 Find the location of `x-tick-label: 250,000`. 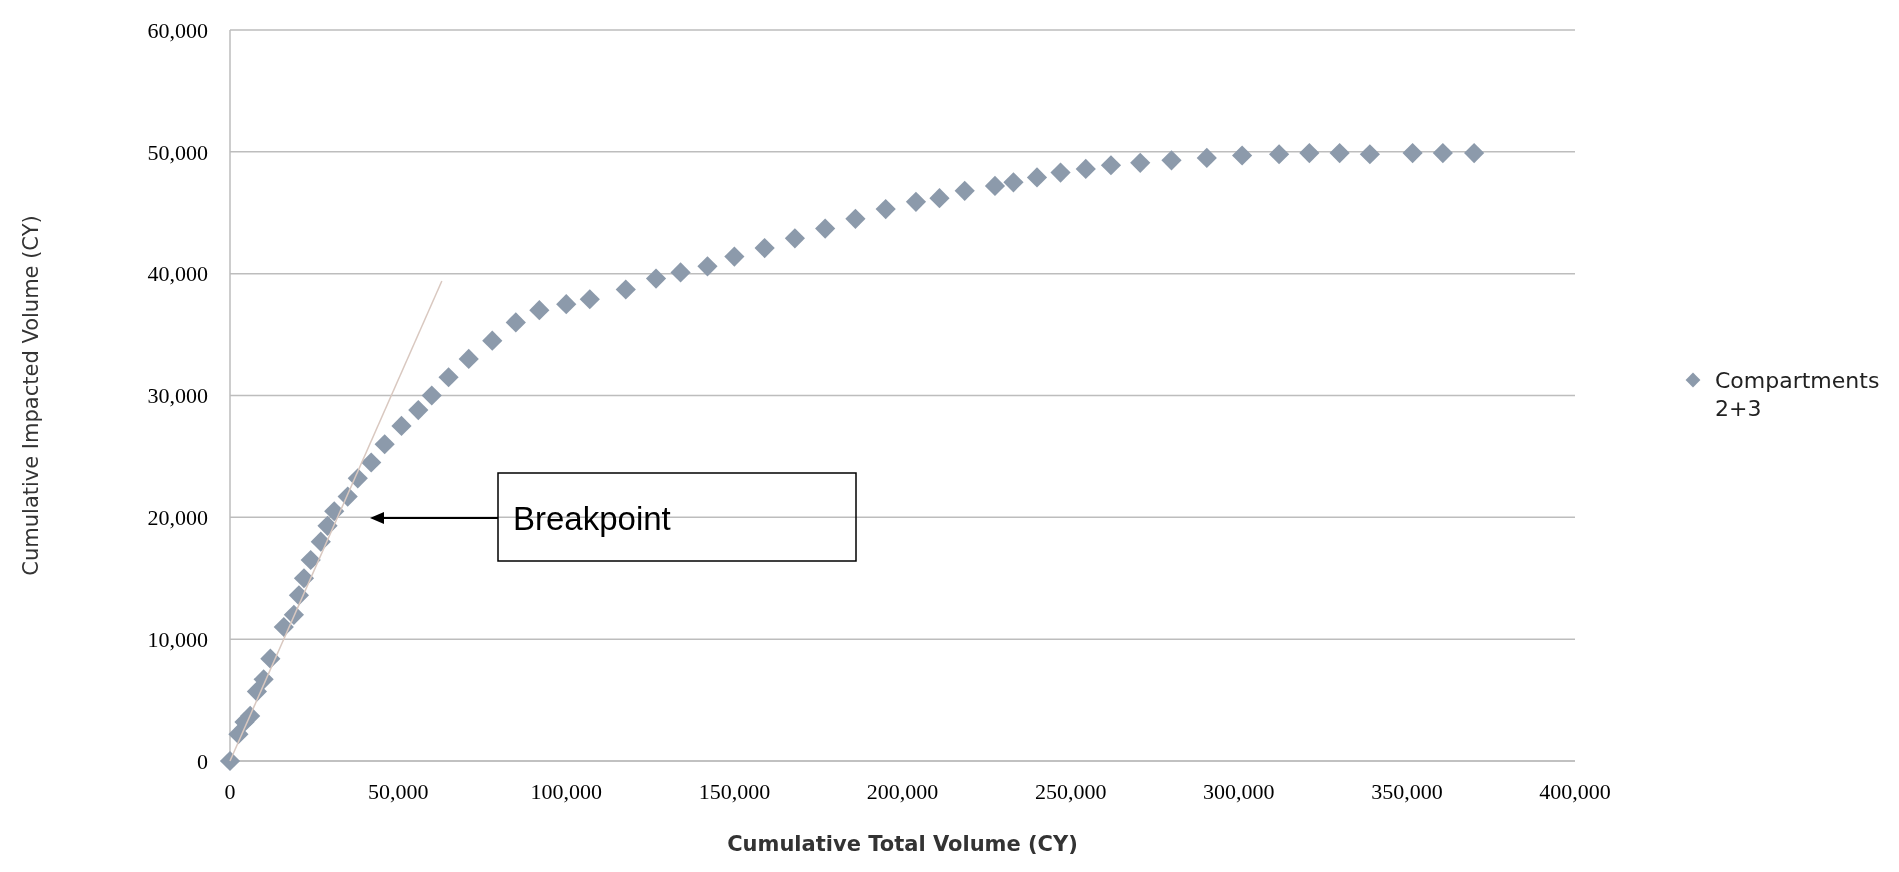

x-tick-label: 250,000 is located at coordinates (1070, 791).